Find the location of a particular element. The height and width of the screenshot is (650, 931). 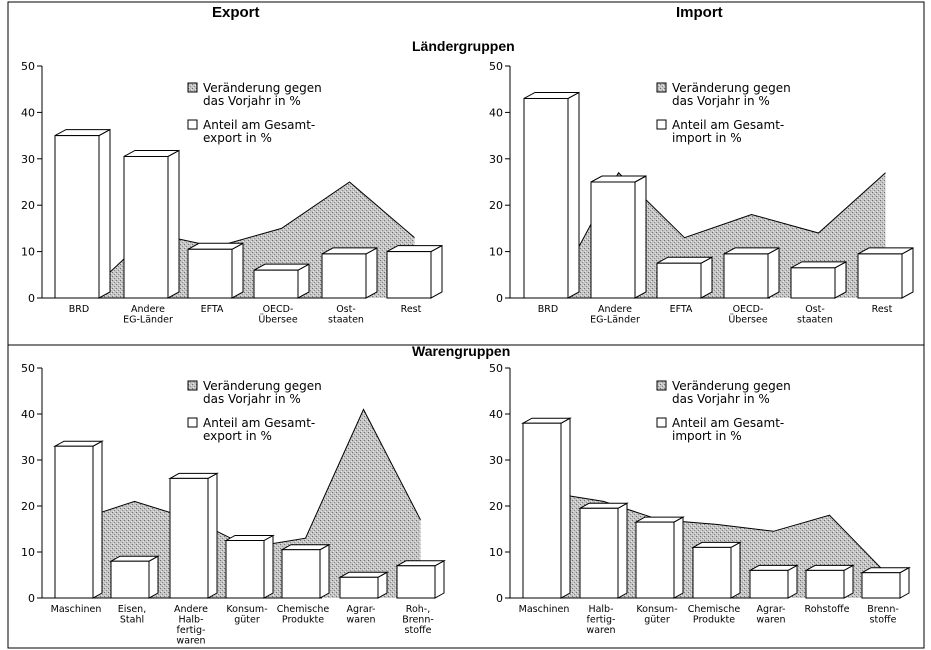

category-label: güter is located at coordinates (247, 620).